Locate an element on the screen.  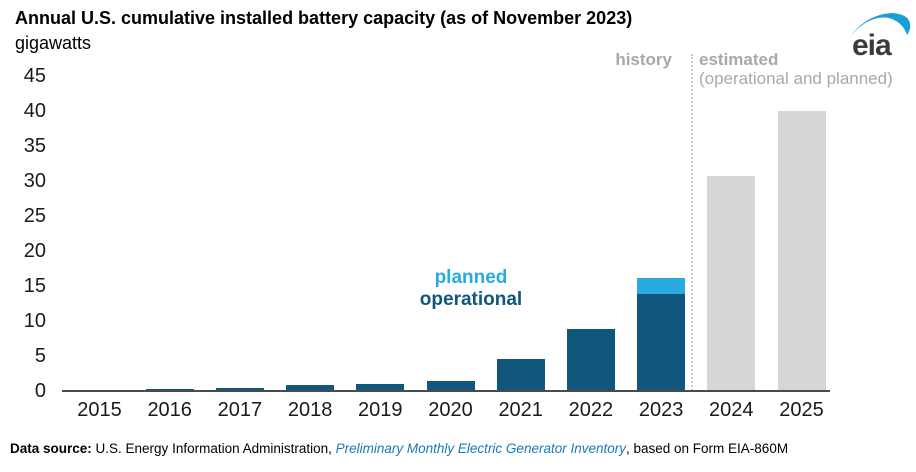
x-tick-label-2015: 2015 is located at coordinates (99, 410).